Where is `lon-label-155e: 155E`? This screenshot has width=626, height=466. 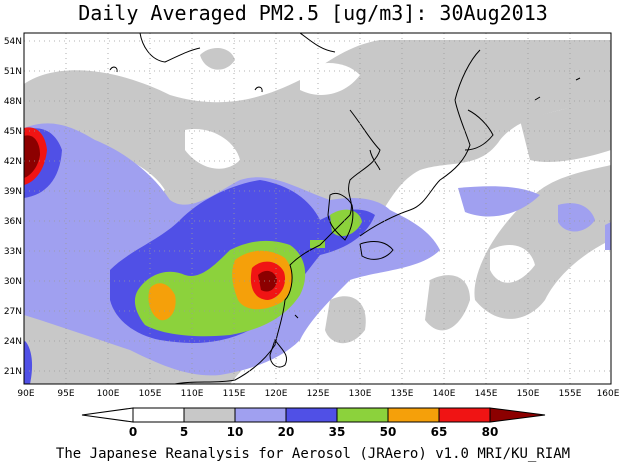
lon-label-155e: 155E is located at coordinates (570, 394).